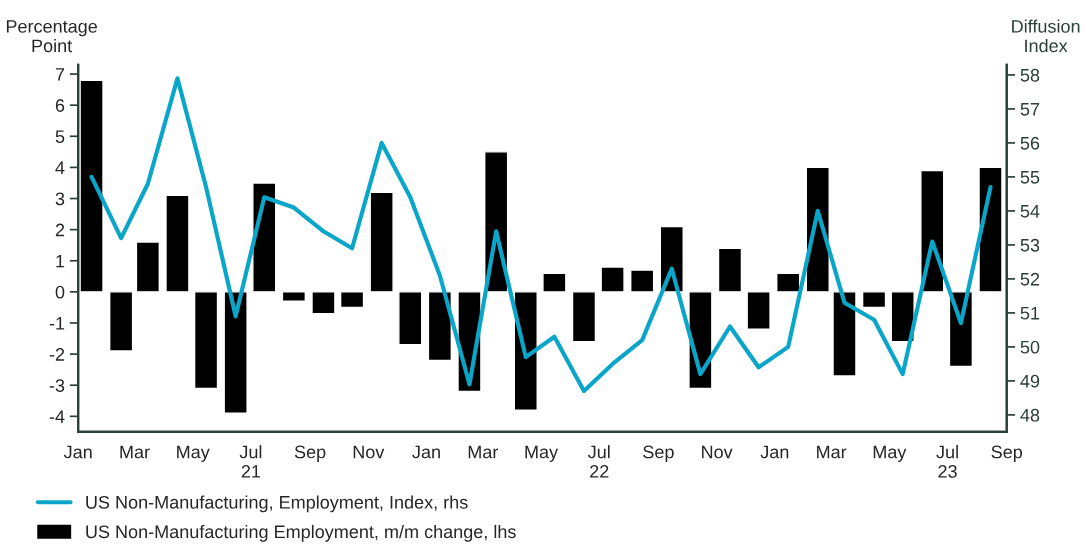 Image resolution: width=1086 pixels, height=558 pixels. Describe the element at coordinates (1030, 143) in the screenshot. I see `y2-tick-label: 56` at that location.